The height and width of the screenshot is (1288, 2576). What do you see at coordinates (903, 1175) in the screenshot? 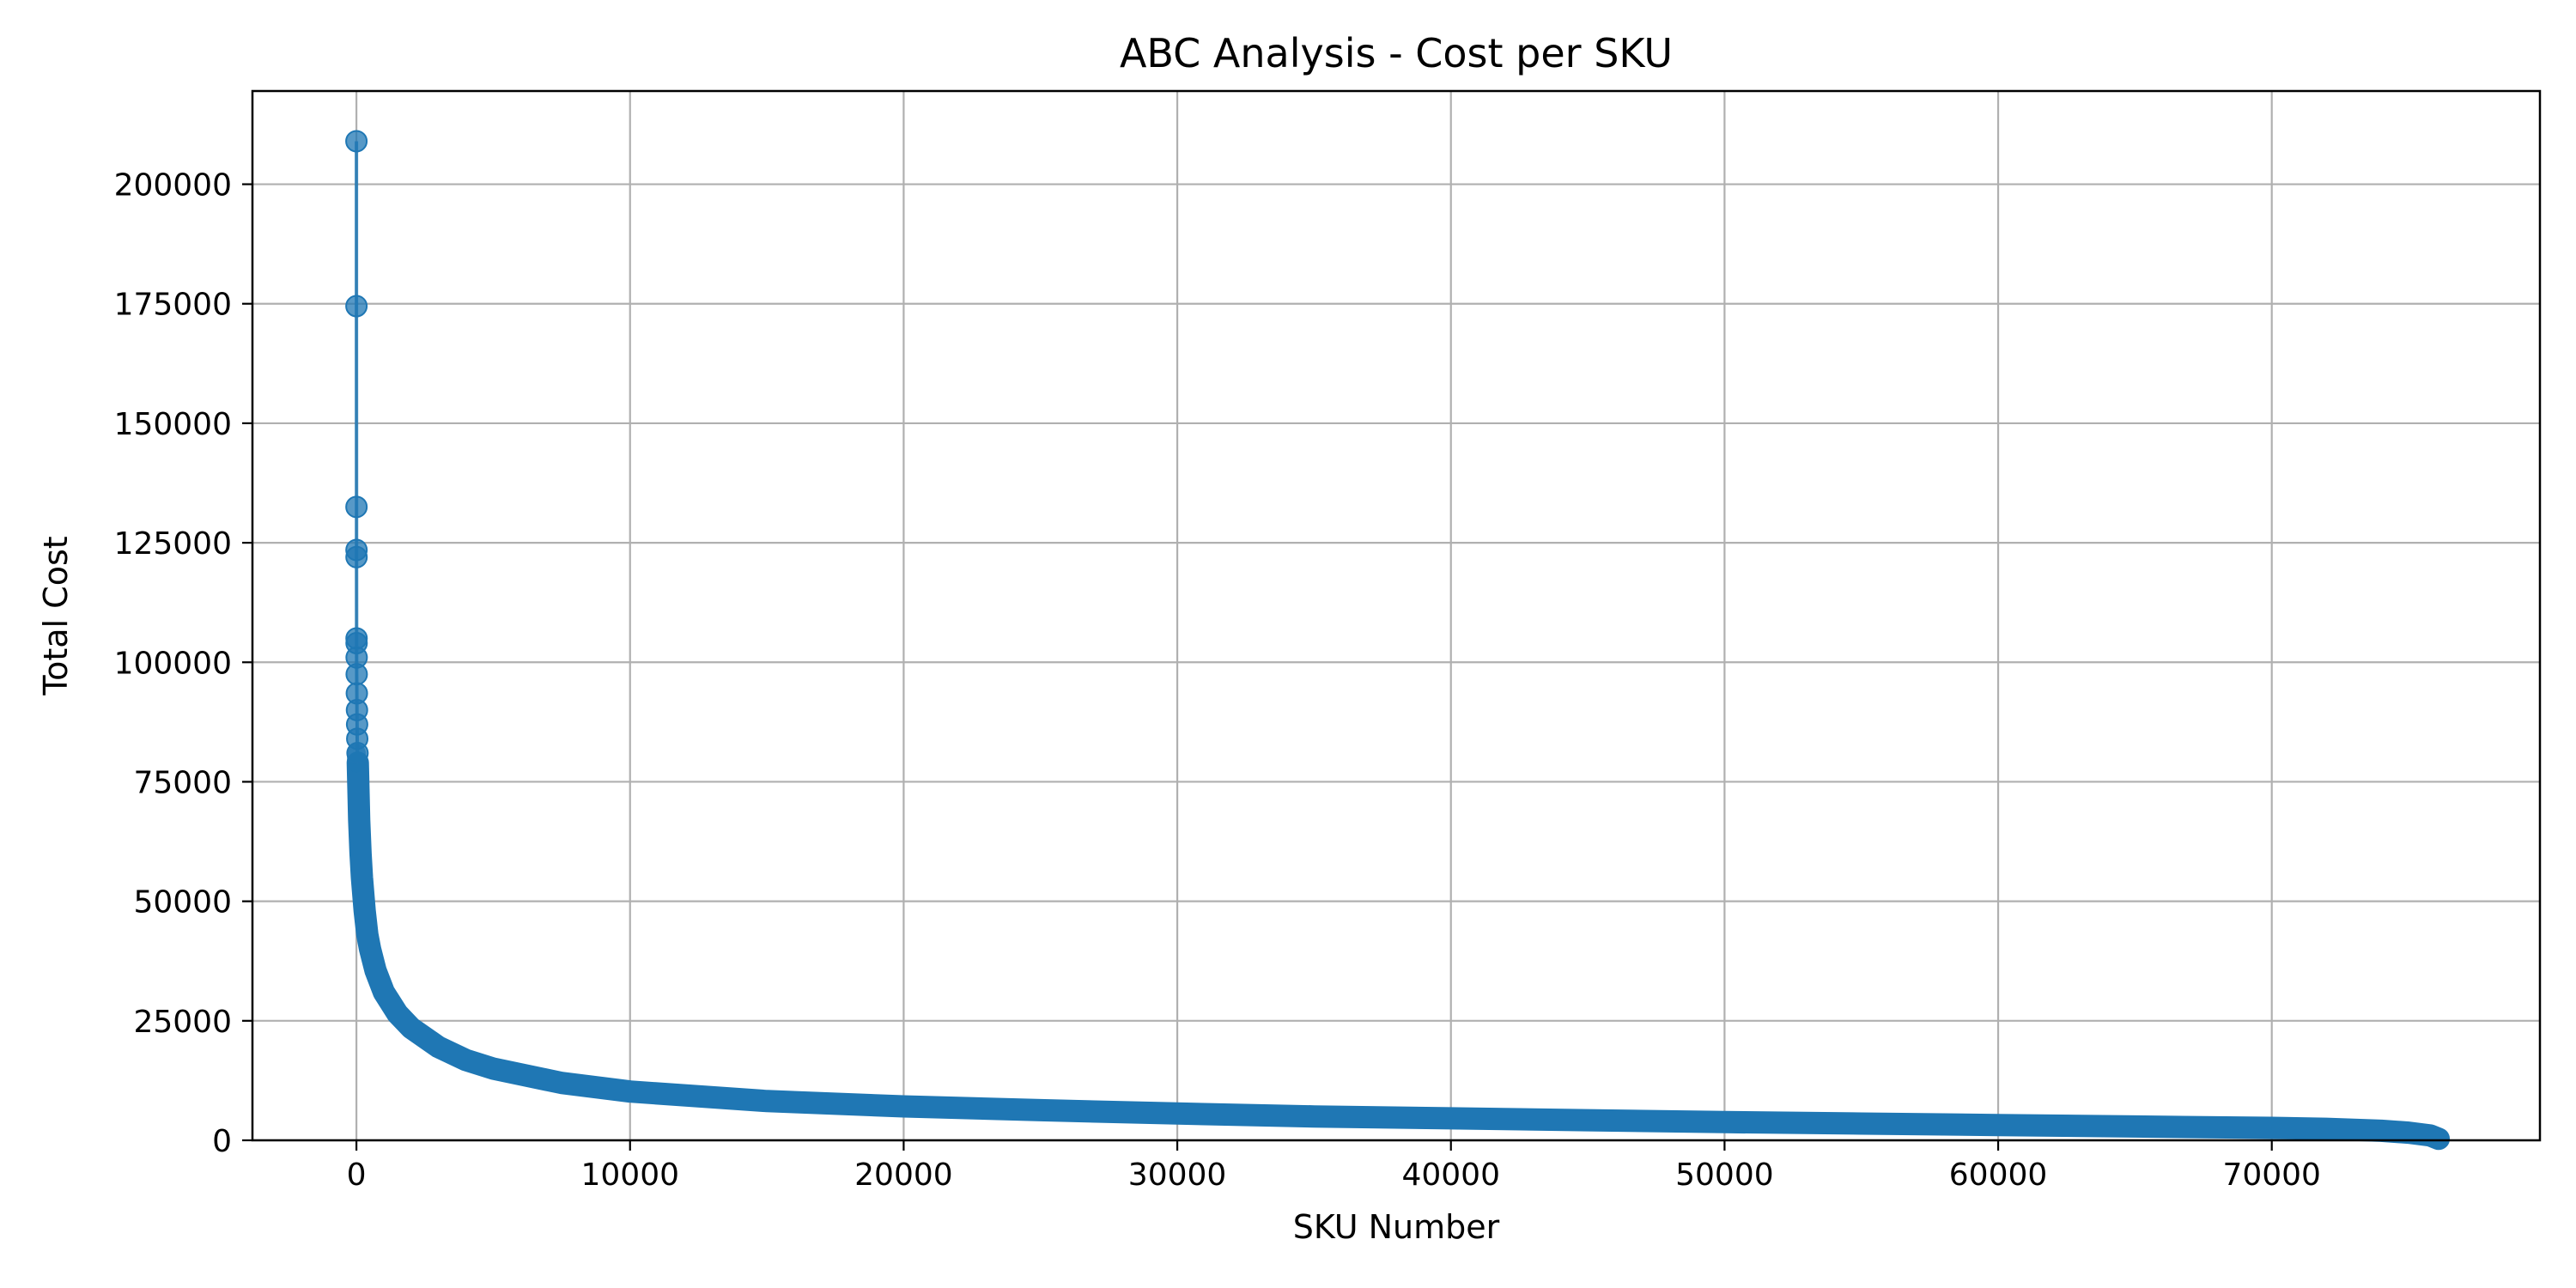
I see `x-tick-label: 20000` at bounding box center [903, 1175].